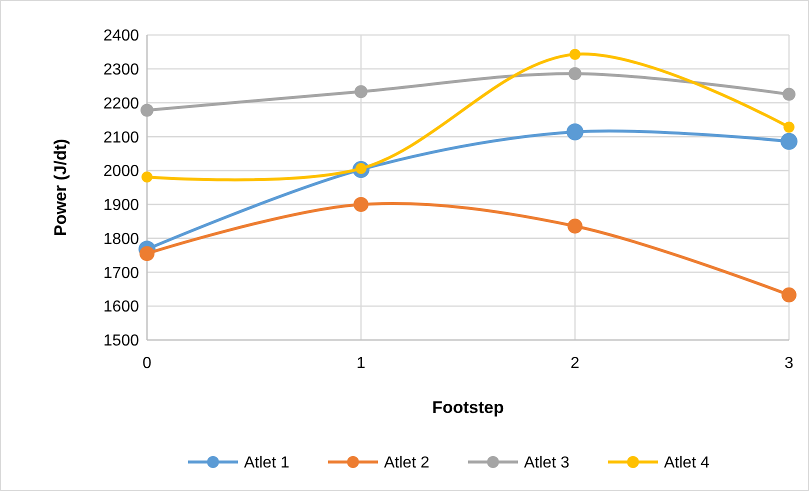  I want to click on x-tick-label: 3, so click(789, 363).